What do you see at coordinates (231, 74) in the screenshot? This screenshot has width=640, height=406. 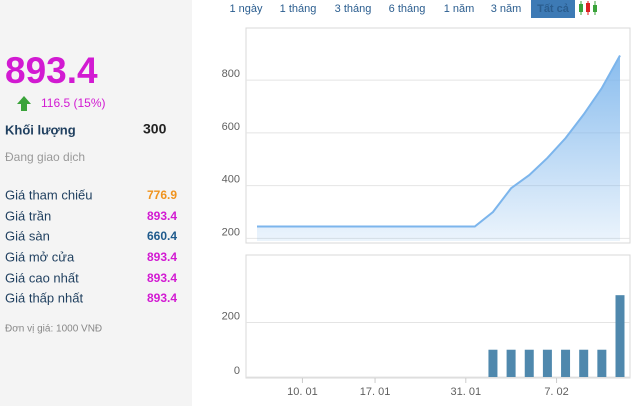 I see `y-tick-label: 800` at bounding box center [231, 74].